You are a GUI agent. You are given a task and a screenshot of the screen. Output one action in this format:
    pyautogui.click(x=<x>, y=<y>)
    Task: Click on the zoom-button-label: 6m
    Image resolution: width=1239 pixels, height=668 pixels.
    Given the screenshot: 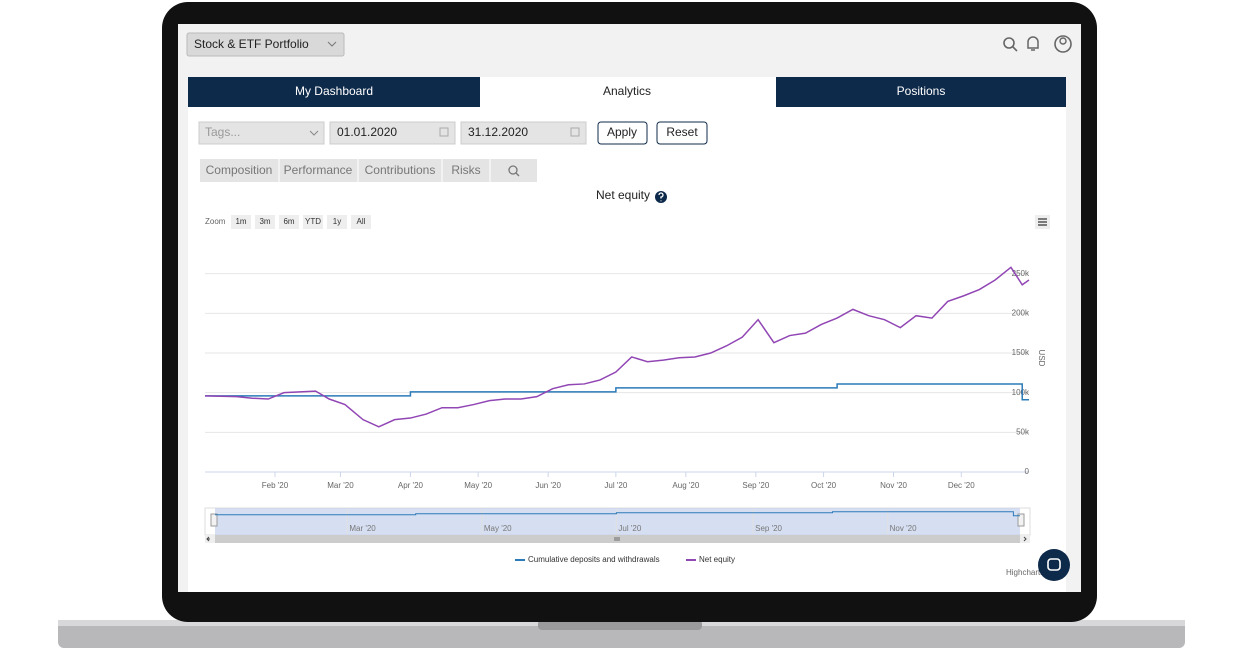 What is the action you would take?
    pyautogui.click(x=288, y=221)
    